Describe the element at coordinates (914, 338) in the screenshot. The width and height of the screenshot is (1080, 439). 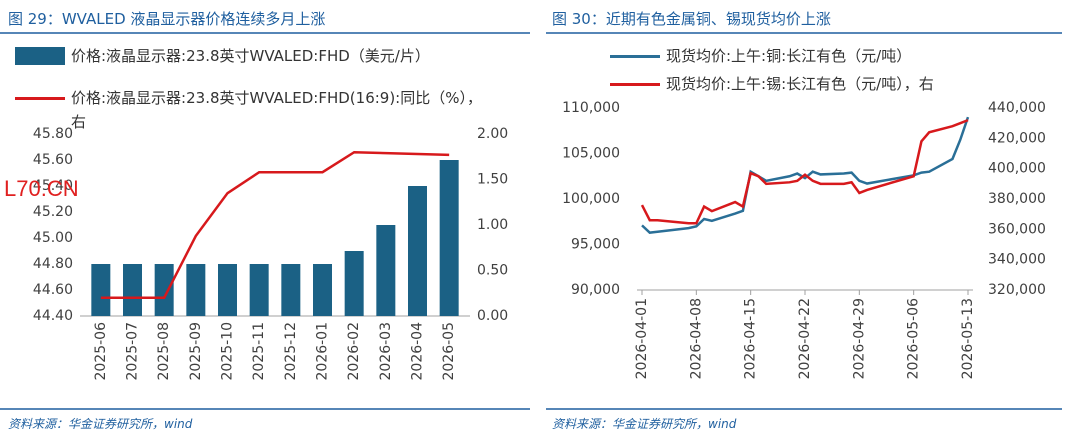
I see `x-tick-label: 2026-05-06` at that location.